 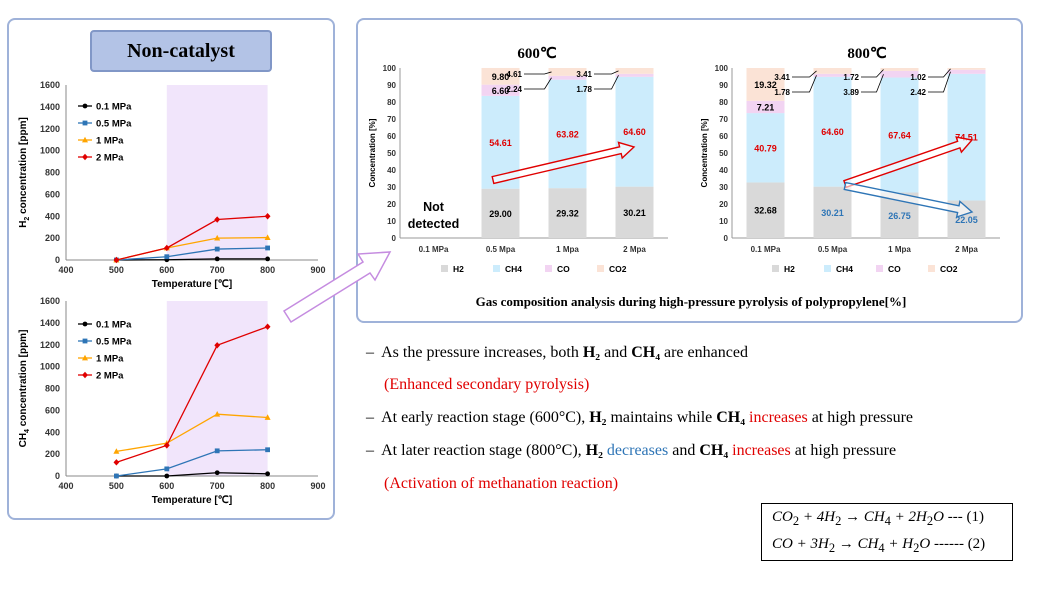 What do you see at coordinates (50, 85) in the screenshot?
I see `y-tick-label: 1600` at bounding box center [50, 85].